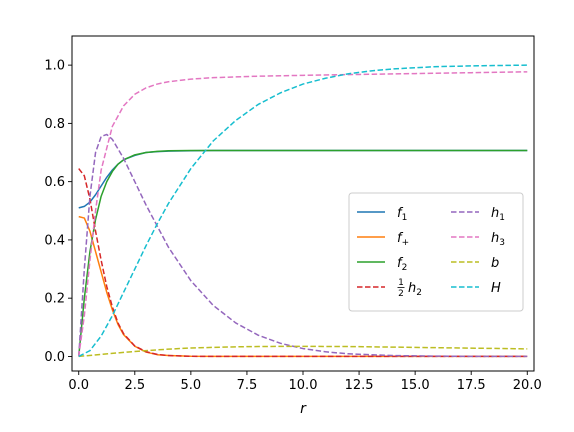 This screenshot has height=432, width=574. What do you see at coordinates (58, 212) in the screenshot?
I see `y-axis: 0.0 0.2 0.4 0.6 0.8 1.0` at bounding box center [58, 212].